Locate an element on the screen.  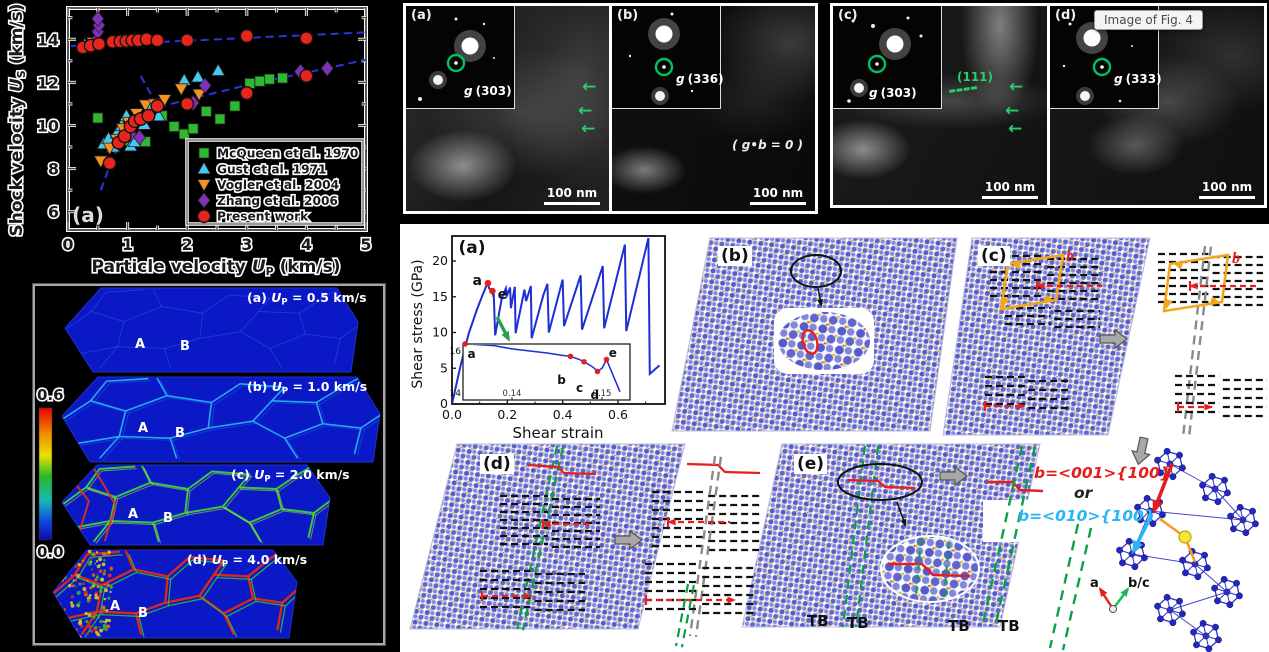
svg-text: 16 is located at coordinates (456, 352).